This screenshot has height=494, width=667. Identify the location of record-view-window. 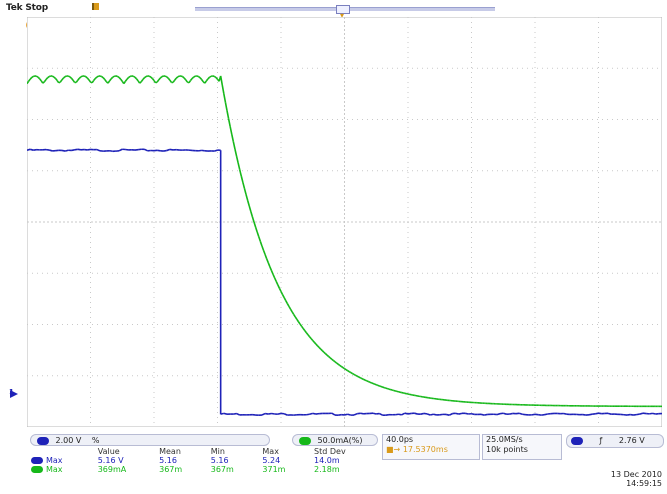
(343, 9).